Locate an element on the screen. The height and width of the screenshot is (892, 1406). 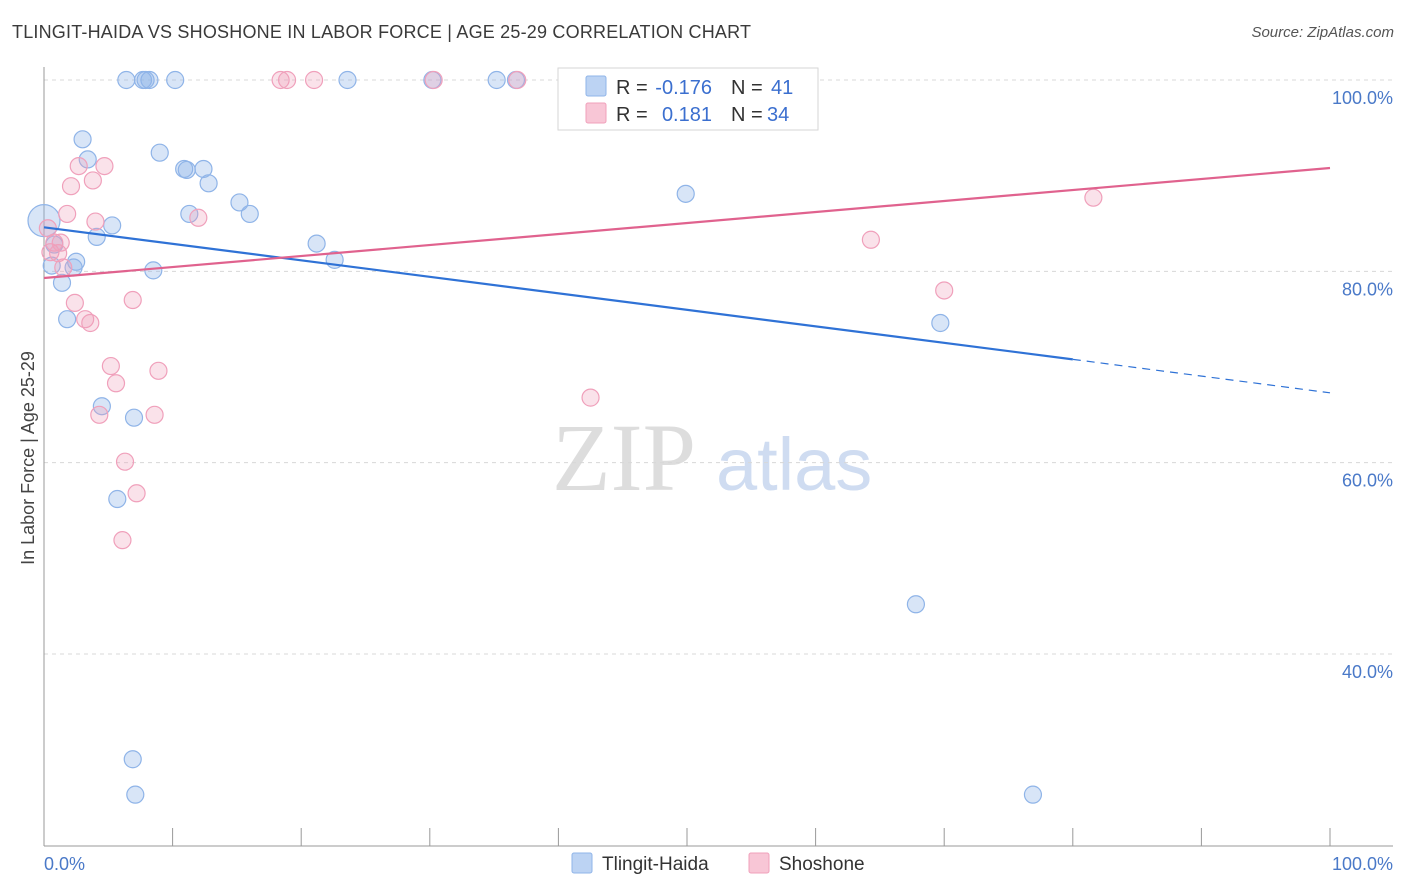
shoshone-trend-line is located at coordinates (687, 223).